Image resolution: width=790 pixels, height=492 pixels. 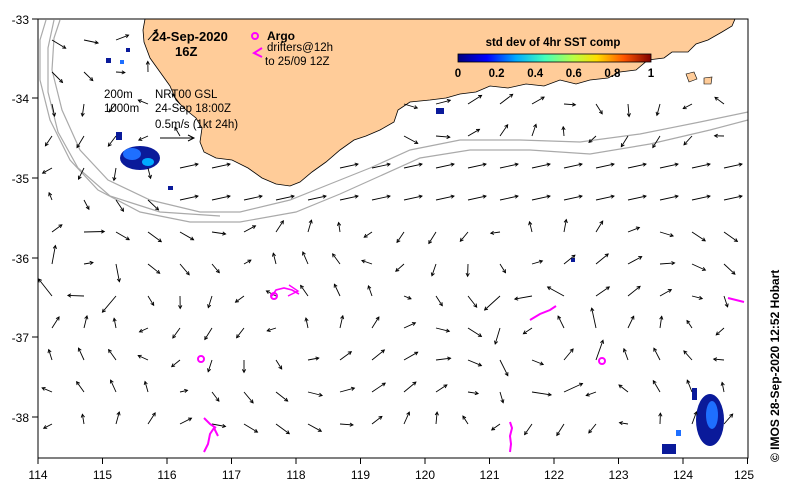 I want to click on product-time: 24-Sep 18:00Z, so click(x=193, y=109).